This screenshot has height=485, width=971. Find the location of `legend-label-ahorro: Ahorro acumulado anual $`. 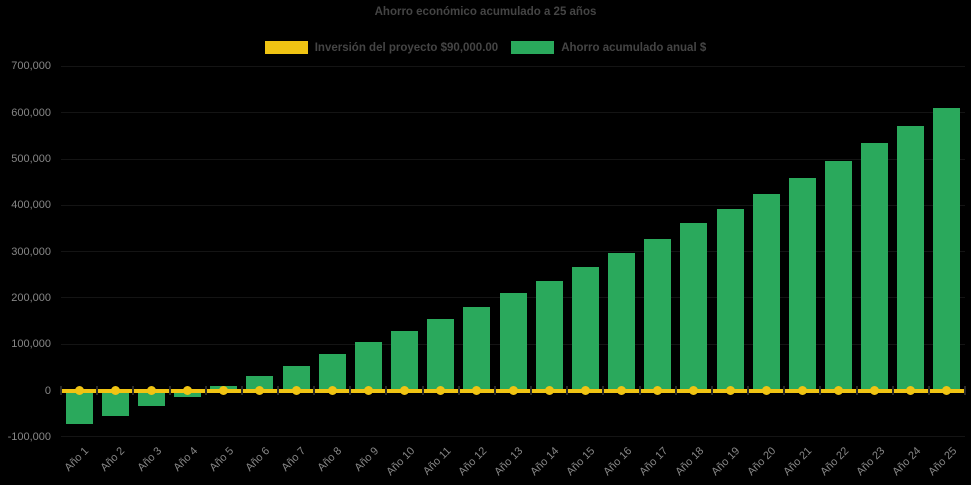

legend-label-ahorro: Ahorro acumulado anual $ is located at coordinates (634, 47).